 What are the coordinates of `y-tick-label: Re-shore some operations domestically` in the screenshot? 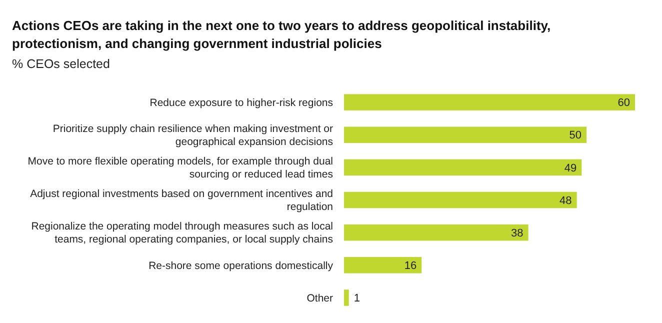 It's located at (241, 266).